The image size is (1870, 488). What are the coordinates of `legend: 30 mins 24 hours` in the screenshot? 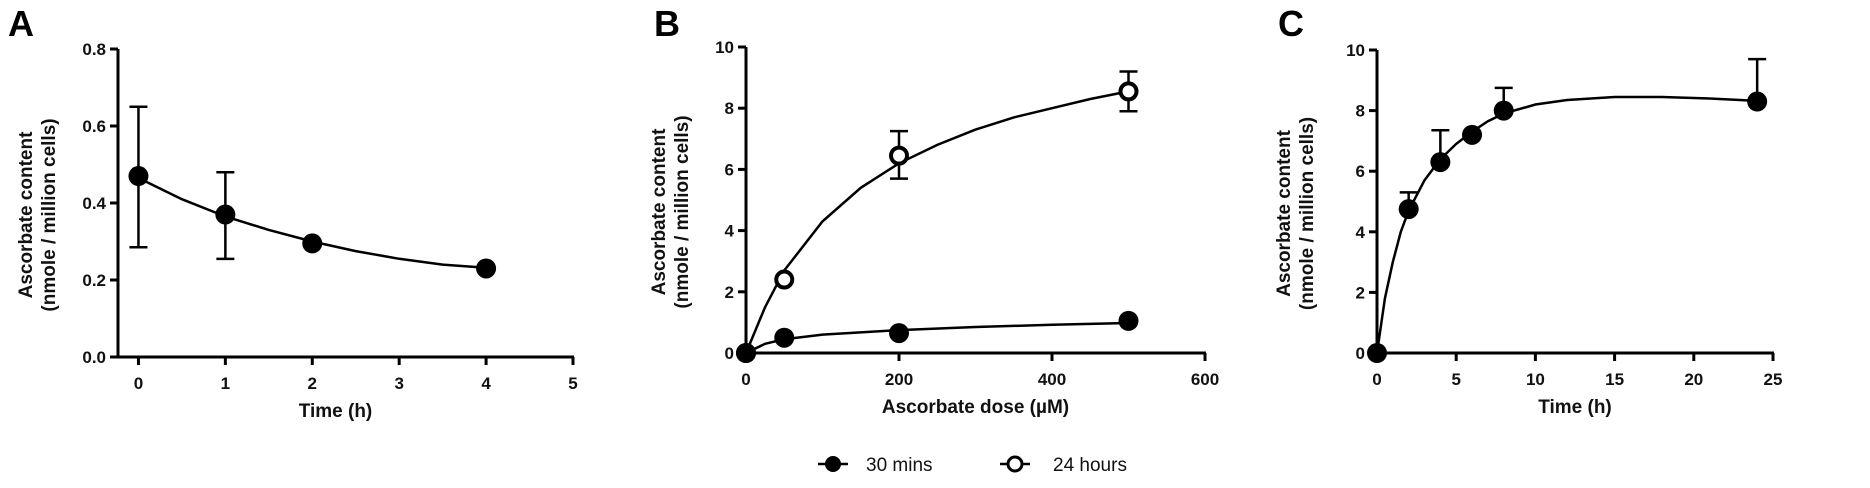 It's located at (972, 465).